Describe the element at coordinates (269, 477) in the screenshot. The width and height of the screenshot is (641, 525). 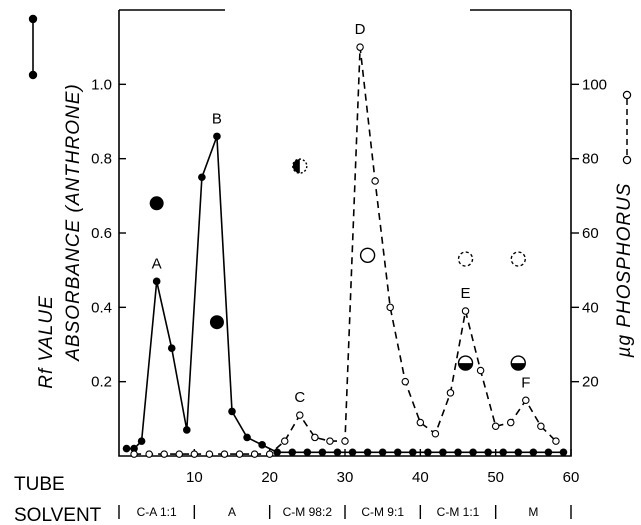
I see `x-tick-label: 20` at that location.